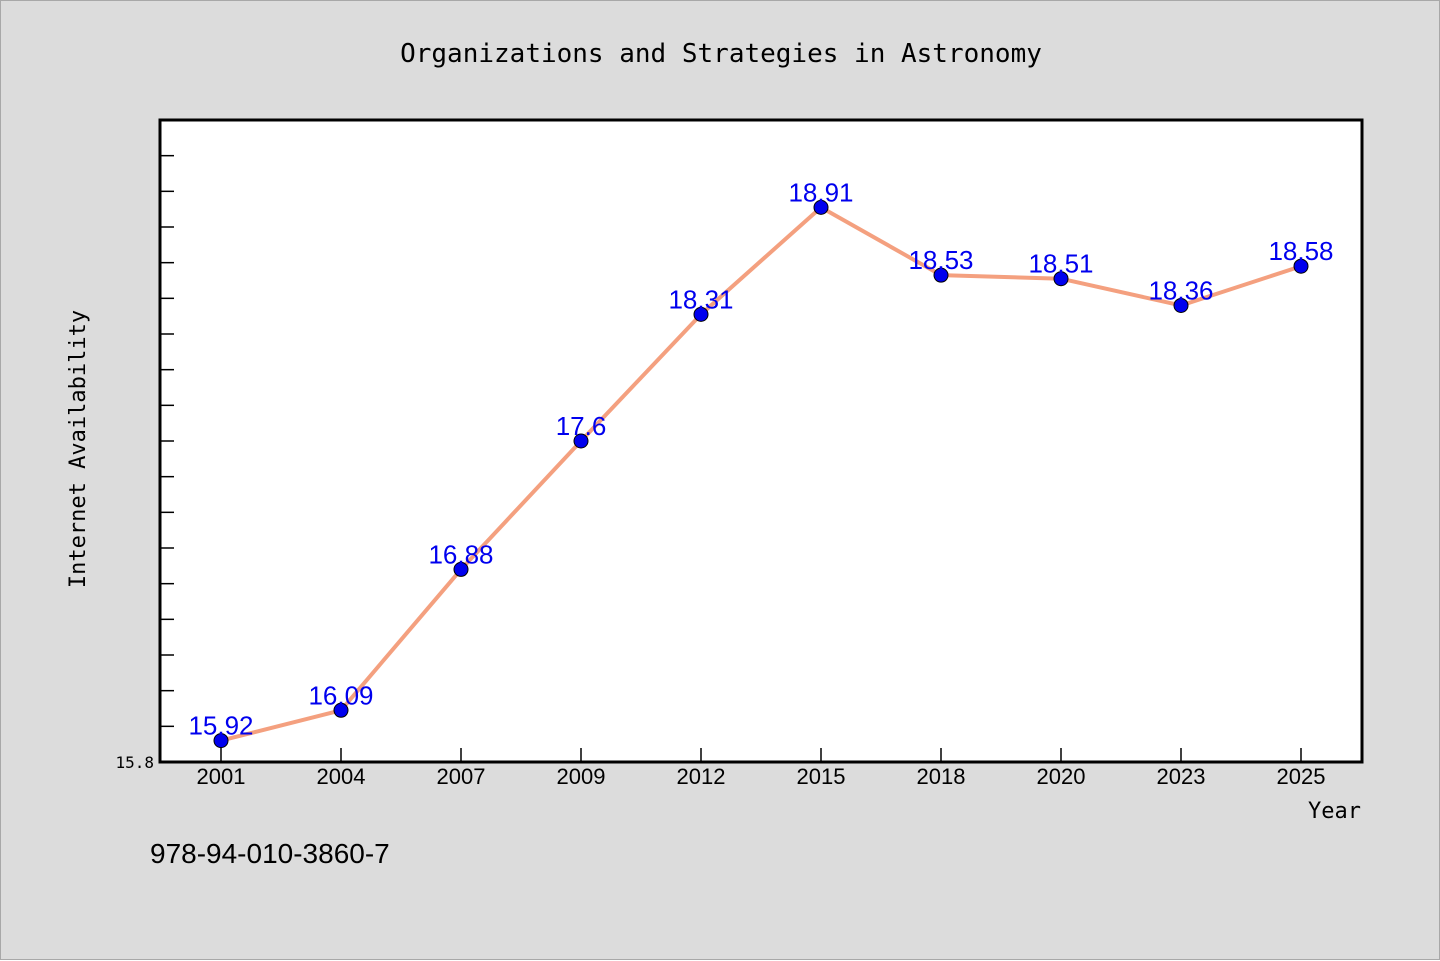 This screenshot has width=1440, height=961. I want to click on data-label: 18.53, so click(940, 260).